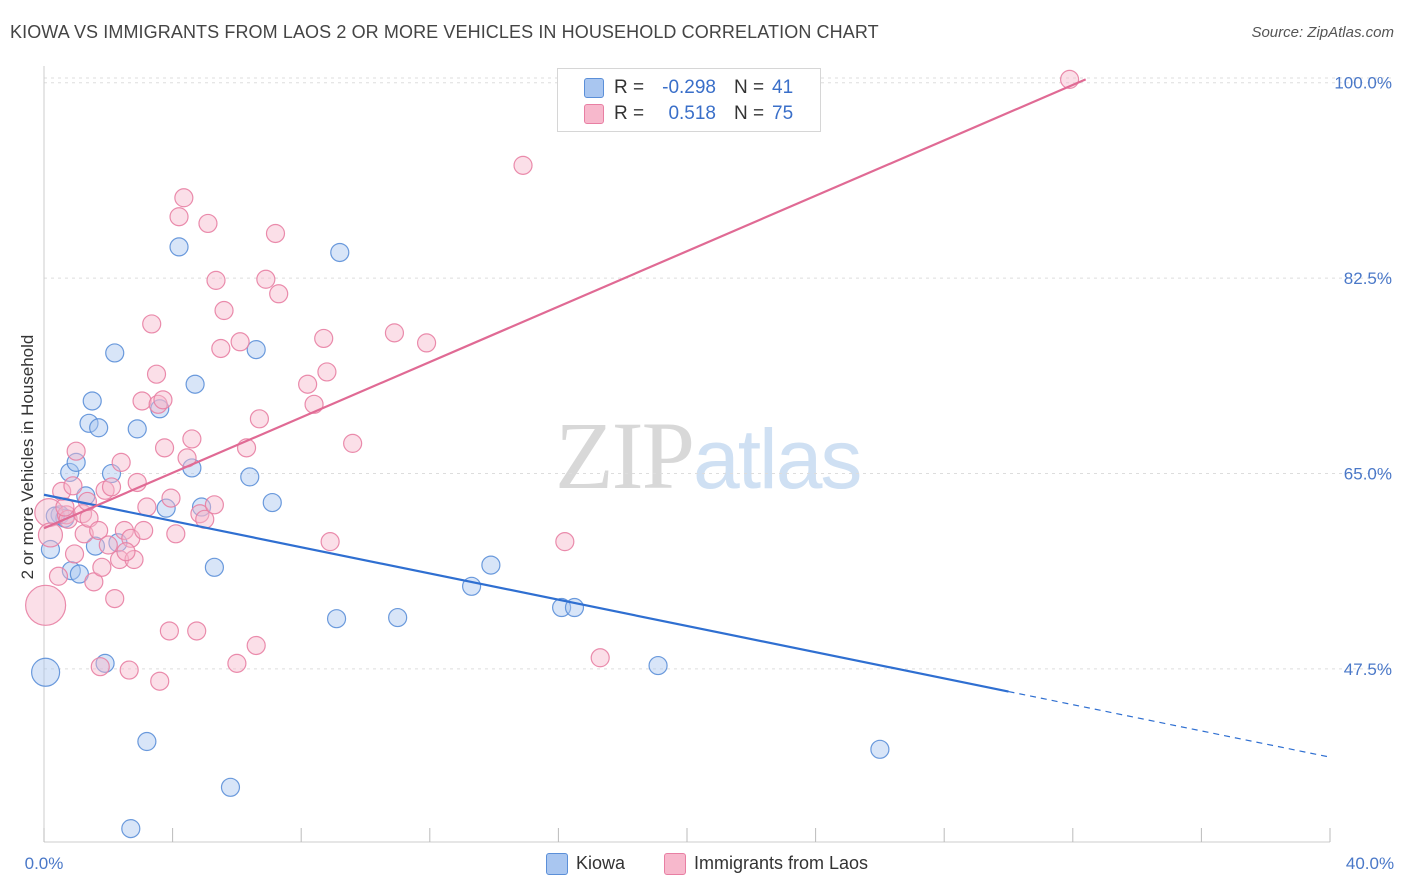 The width and height of the screenshot is (1406, 892). I want to click on stats-legend: R = -0.298 N = 41 R = 0.518 N = 75, so click(689, 100).